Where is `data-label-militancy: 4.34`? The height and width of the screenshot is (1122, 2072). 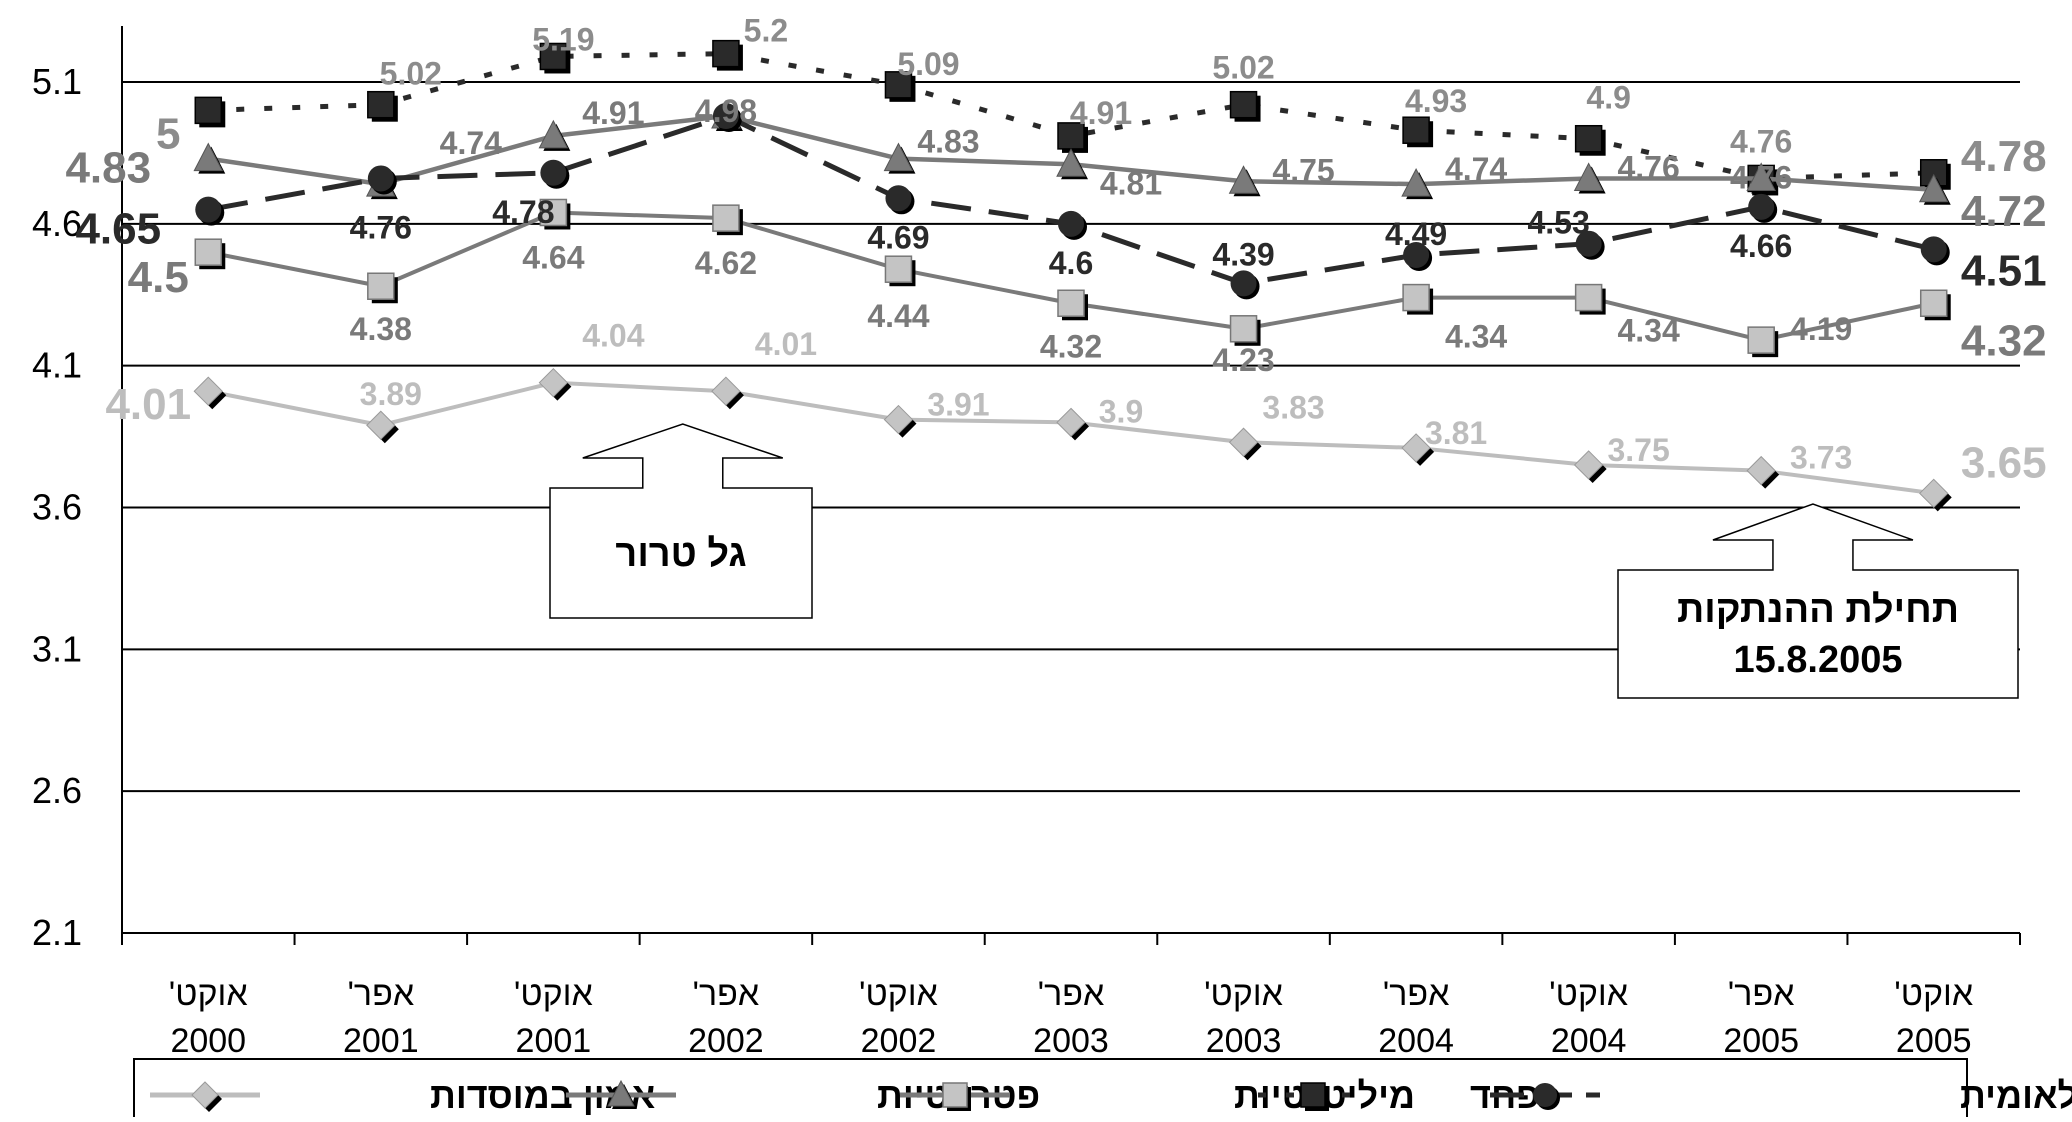
data-label-militancy: 4.34 is located at coordinates (1476, 337).